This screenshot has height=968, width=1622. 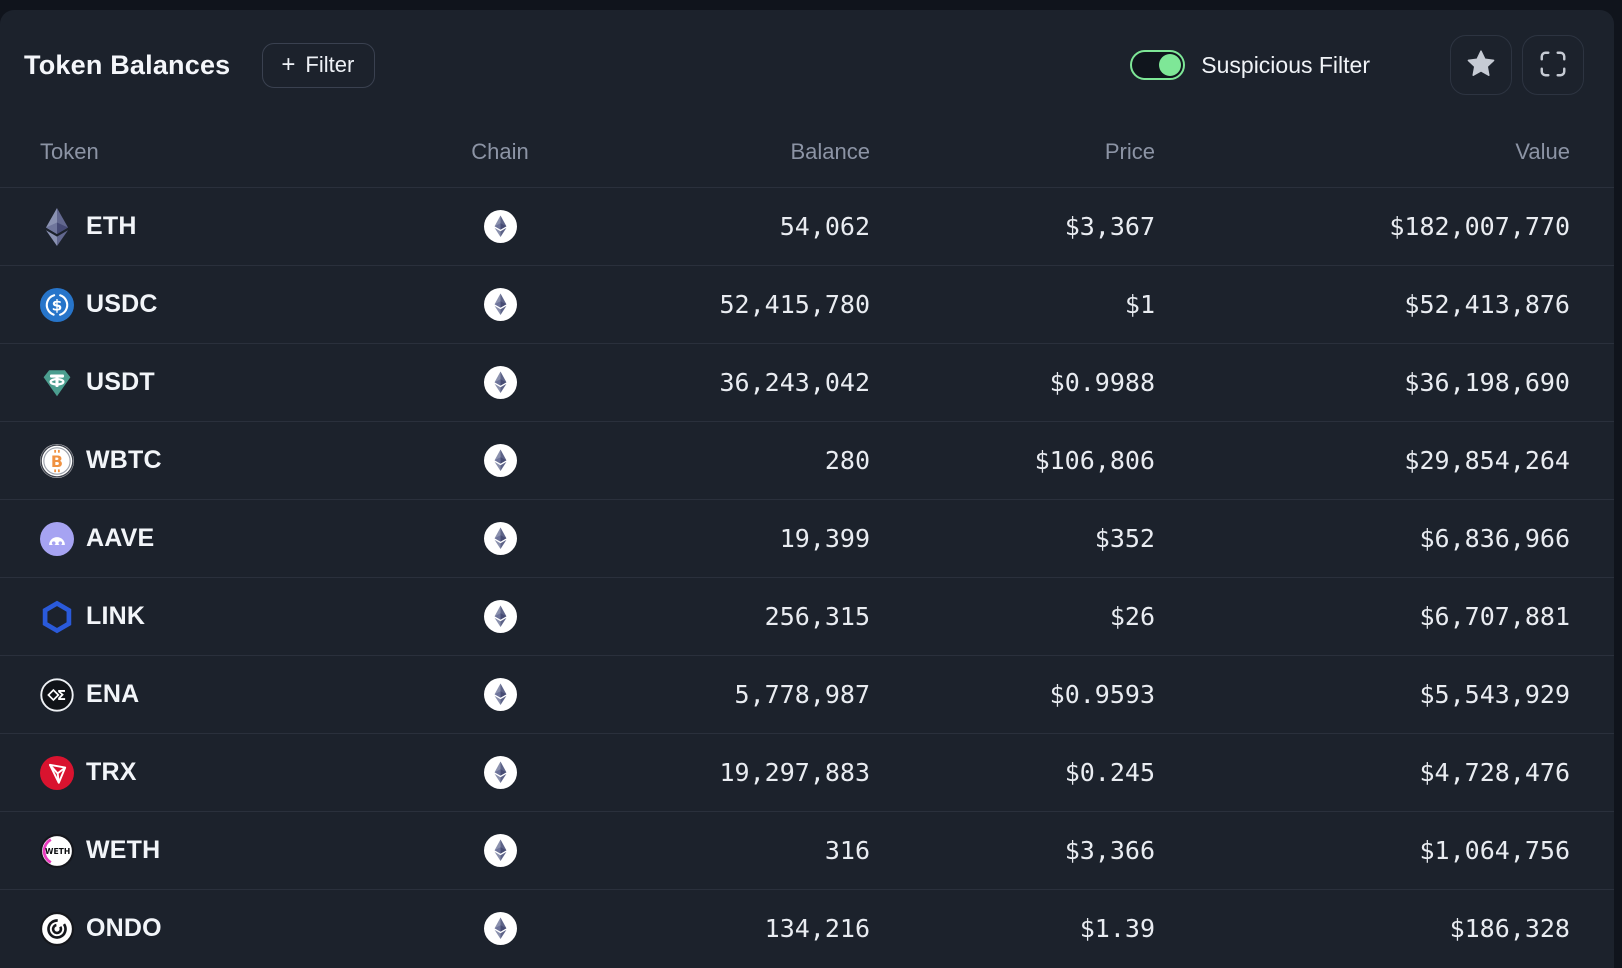 I want to click on balance-cell: 280, so click(x=847, y=460).